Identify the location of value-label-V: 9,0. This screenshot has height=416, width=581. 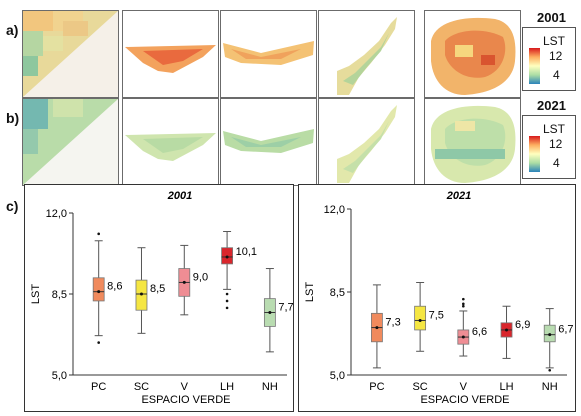
(200, 277).